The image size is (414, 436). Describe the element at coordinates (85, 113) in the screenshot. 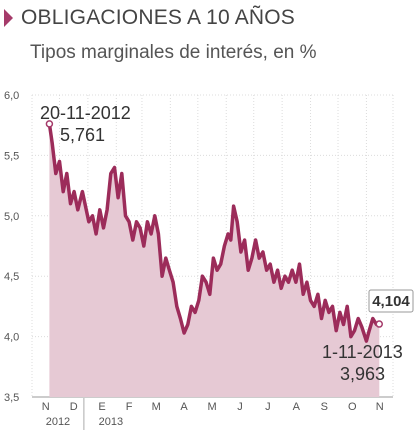

I see `annotation-start-date: 20-11-2012` at that location.